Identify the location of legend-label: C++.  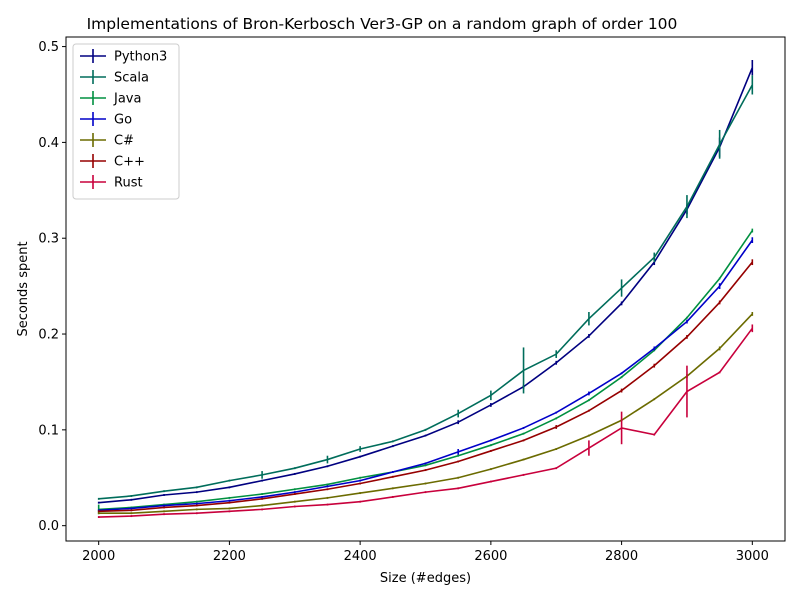
(129, 162).